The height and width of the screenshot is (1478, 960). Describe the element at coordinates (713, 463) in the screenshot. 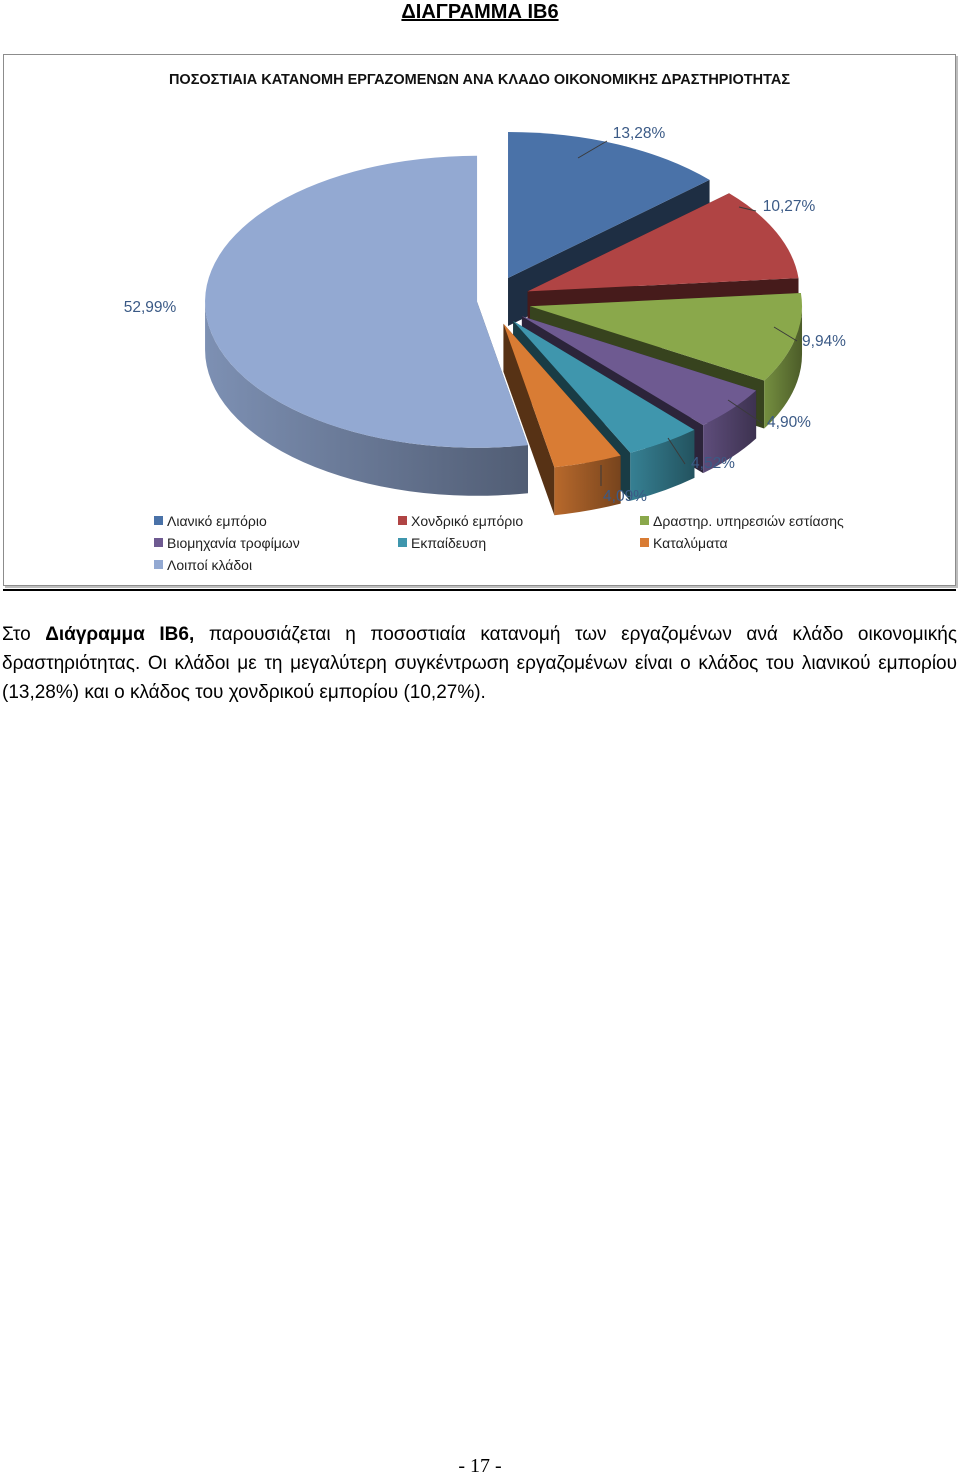

I see `data-label: 4,52%` at that location.